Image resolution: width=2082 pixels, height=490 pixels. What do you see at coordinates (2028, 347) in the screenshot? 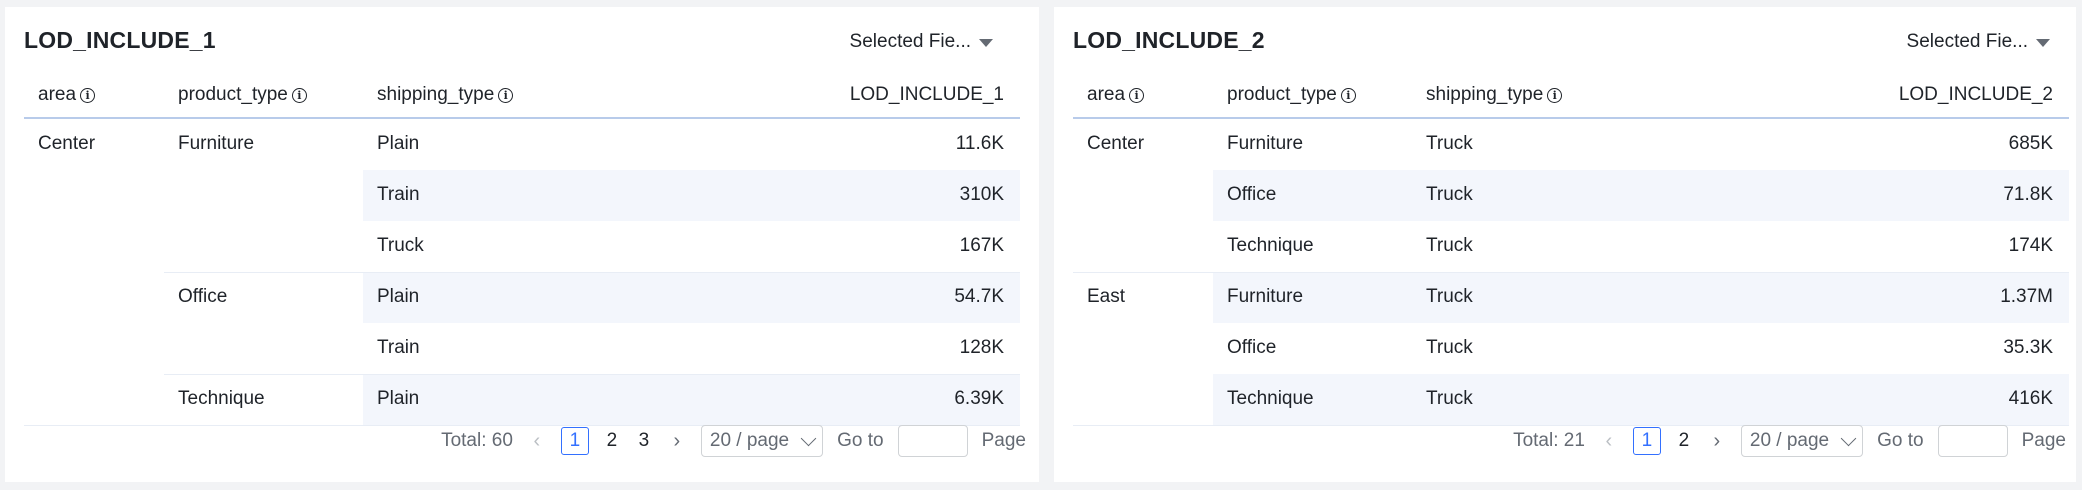
I see `cell-value: 35.3K` at bounding box center [2028, 347].